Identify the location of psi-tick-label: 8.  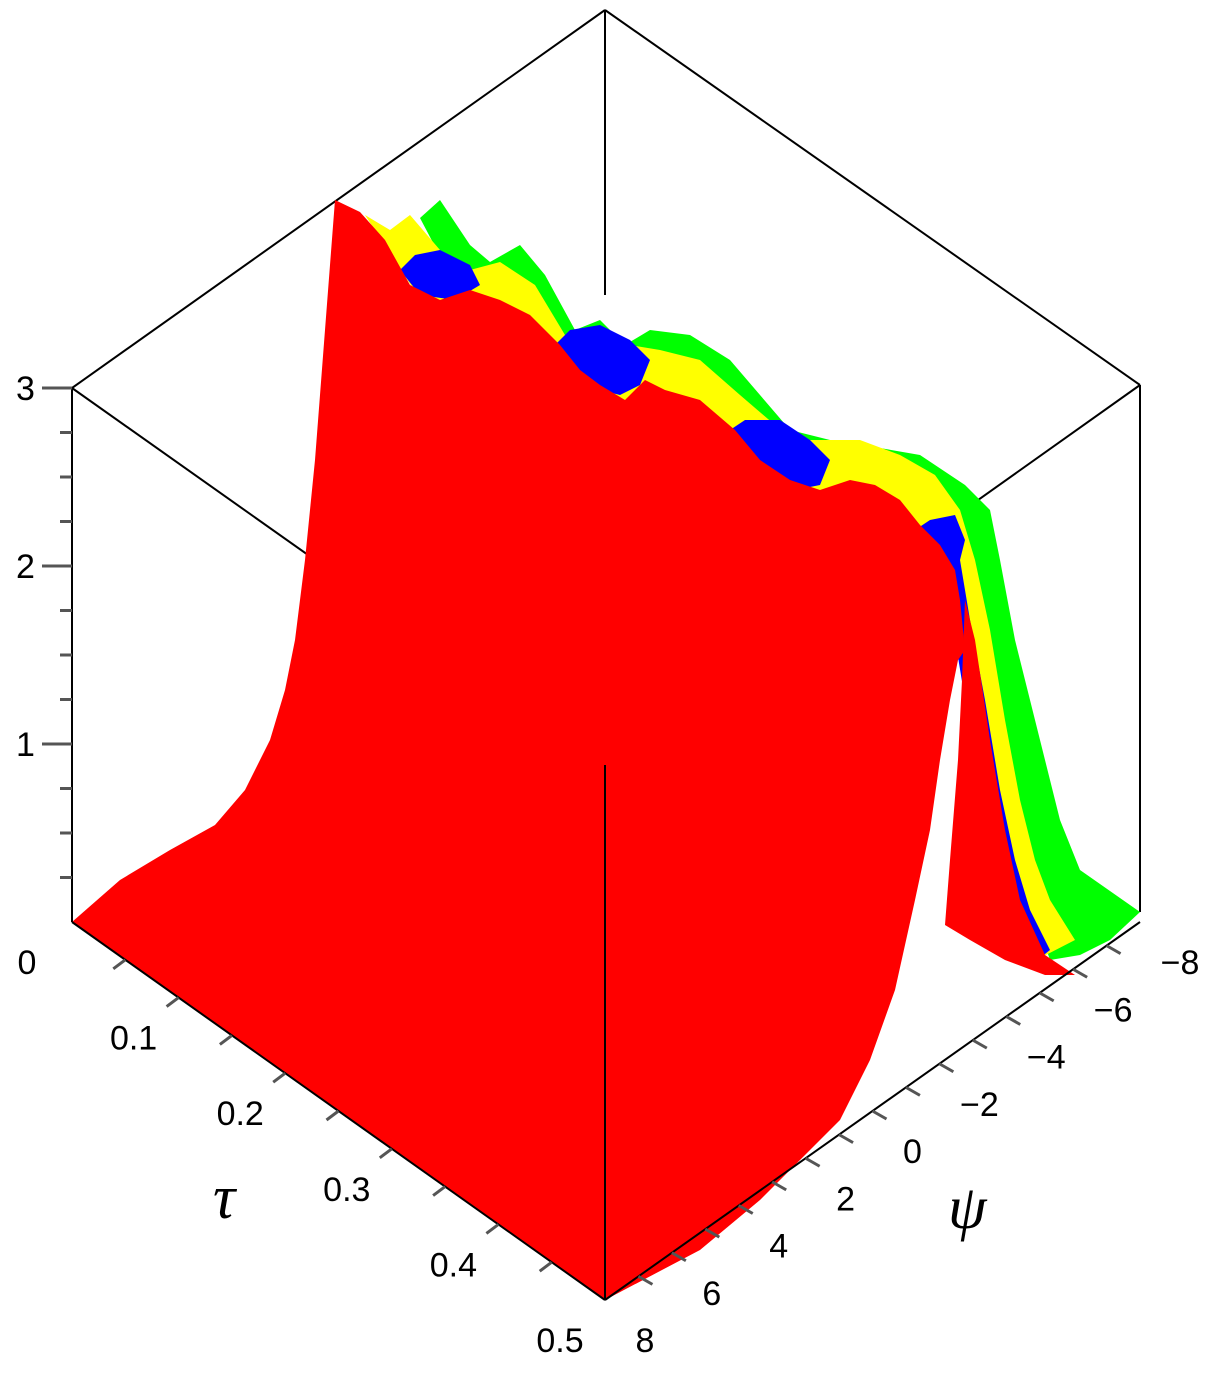
(645, 1341).